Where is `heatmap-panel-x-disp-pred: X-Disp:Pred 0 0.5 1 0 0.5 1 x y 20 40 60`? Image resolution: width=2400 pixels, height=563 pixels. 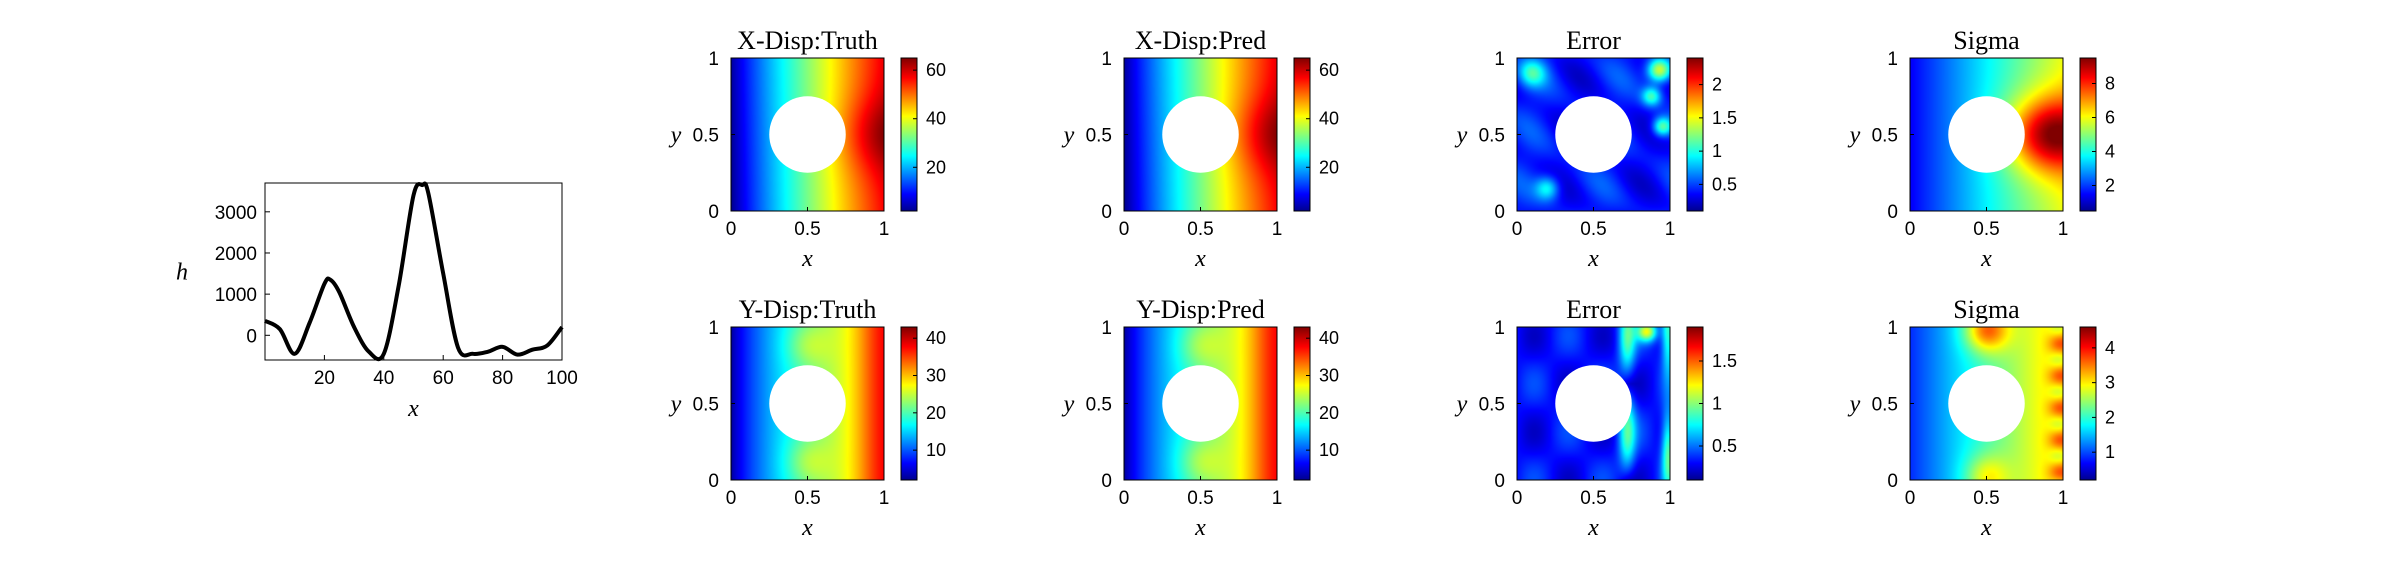 heatmap-panel-x-disp-pred: X-Disp:Pred 0 0.5 1 0 0.5 1 x y 20 40 60 is located at coordinates (1200, 149).